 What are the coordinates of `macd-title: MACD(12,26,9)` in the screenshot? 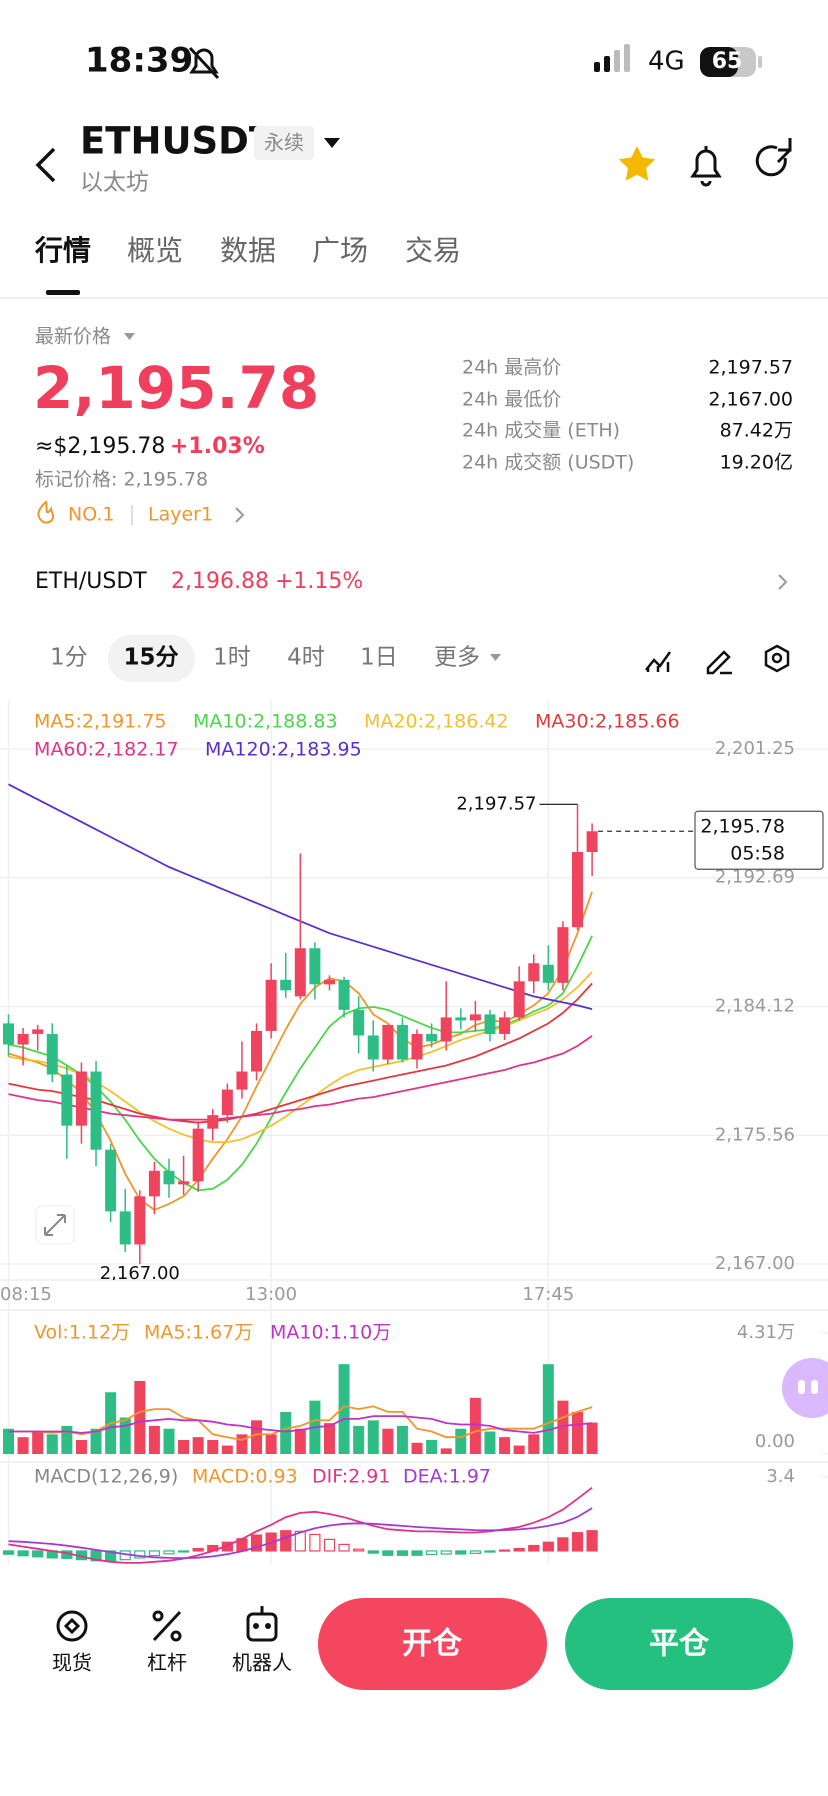 It's located at (106, 1477).